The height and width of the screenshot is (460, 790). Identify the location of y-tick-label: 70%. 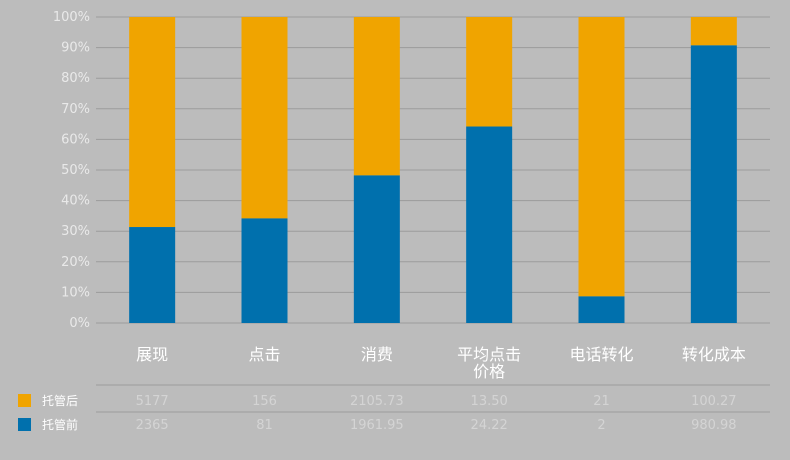
(75, 109).